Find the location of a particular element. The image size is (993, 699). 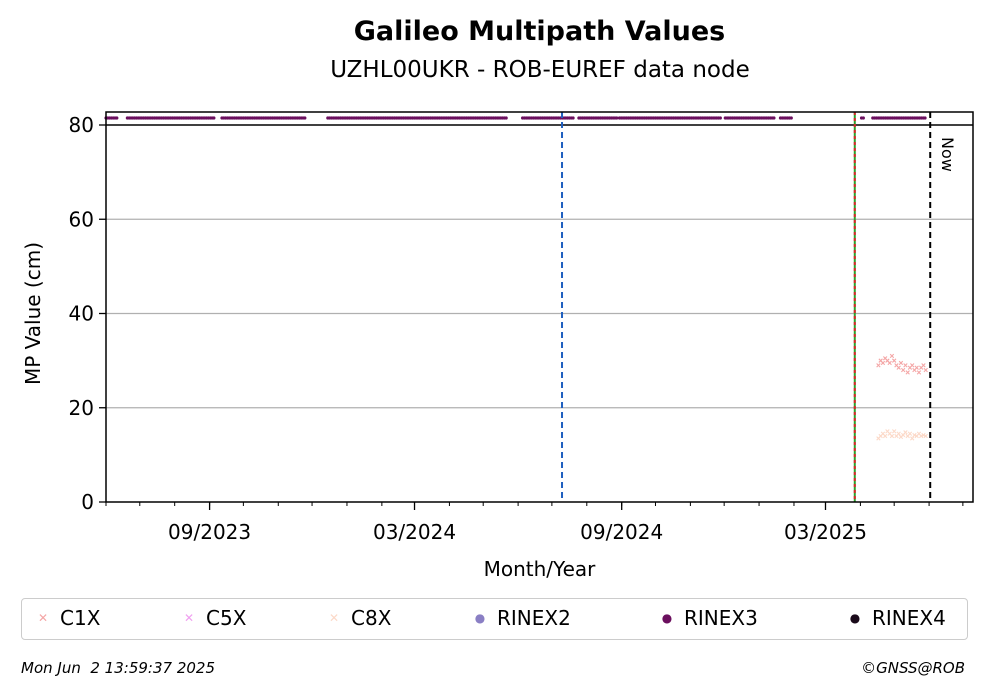

legend-label: RINEX4 is located at coordinates (909, 618).